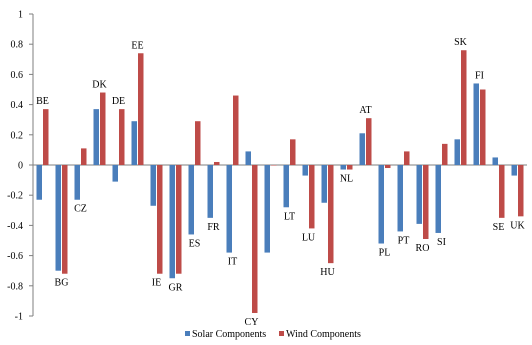  What do you see at coordinates (273, 334) in the screenshot?
I see `legend: Solar Components Wind Components` at bounding box center [273, 334].